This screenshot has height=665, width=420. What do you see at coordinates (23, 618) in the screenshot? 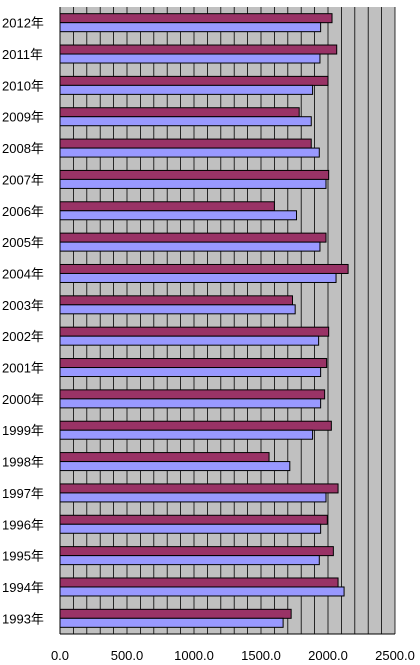
I see `category-label: 1993年` at bounding box center [23, 618].